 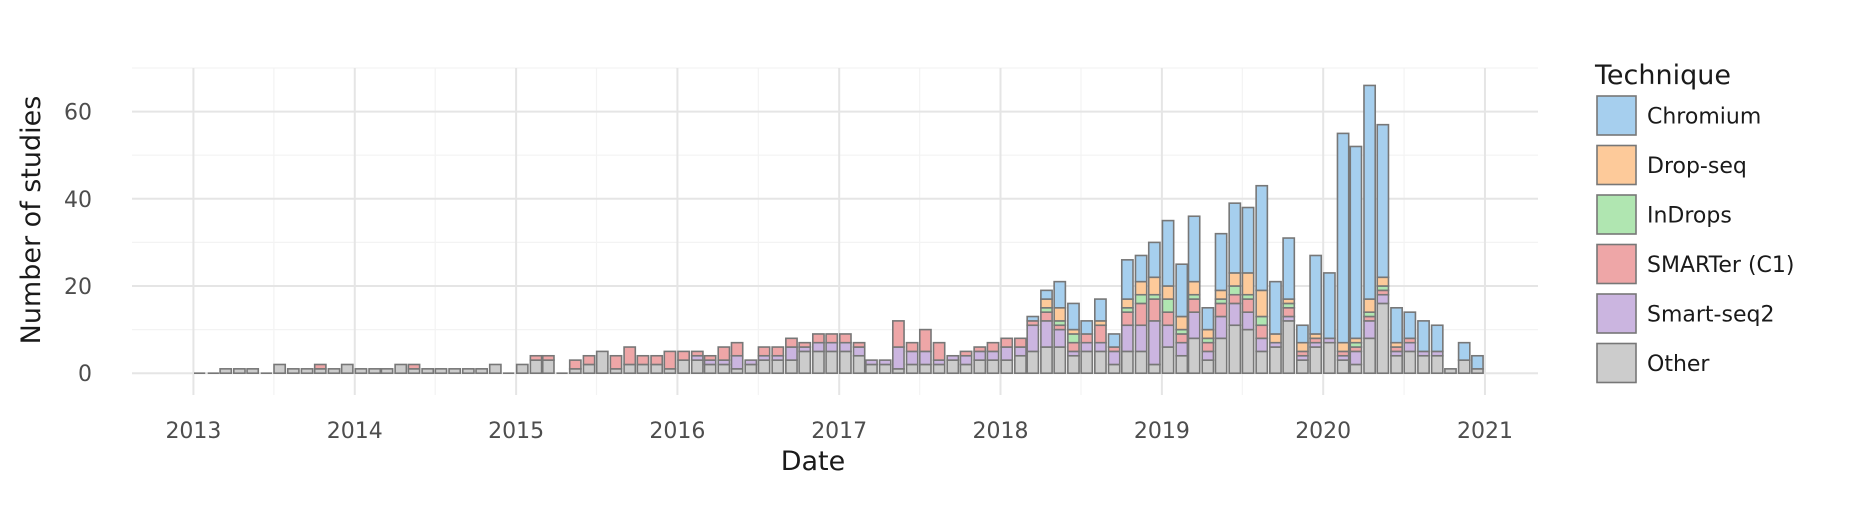 I want to click on x-axis-label: Date, so click(x=813, y=461).